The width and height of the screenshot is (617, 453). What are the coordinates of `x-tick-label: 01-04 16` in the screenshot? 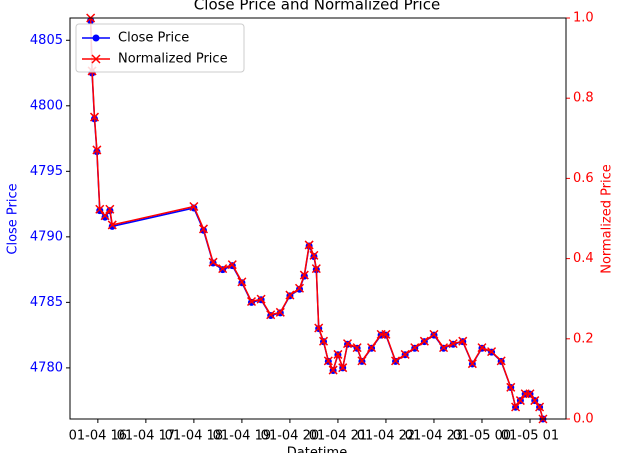 It's located at (98, 436).